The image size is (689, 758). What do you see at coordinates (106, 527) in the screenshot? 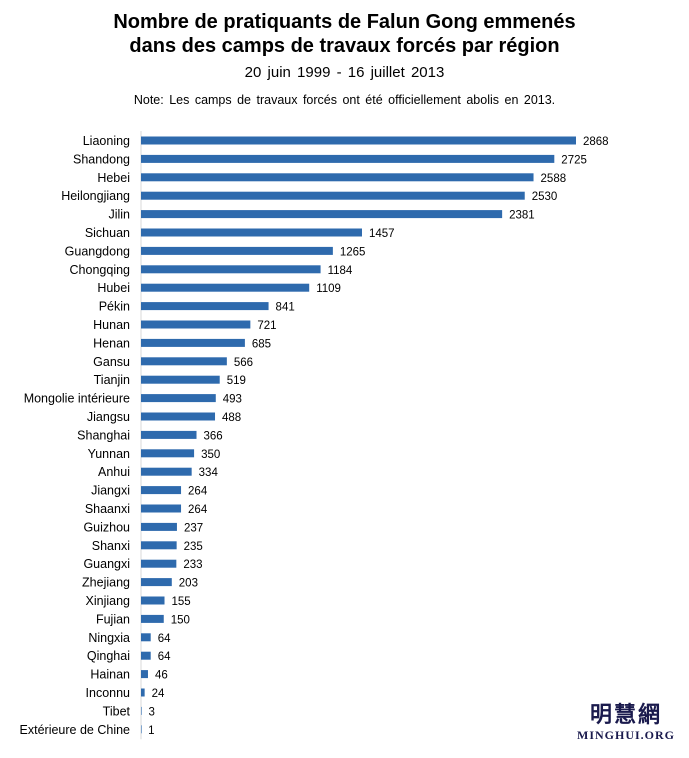
I see `category-label: Guizhou` at bounding box center [106, 527].